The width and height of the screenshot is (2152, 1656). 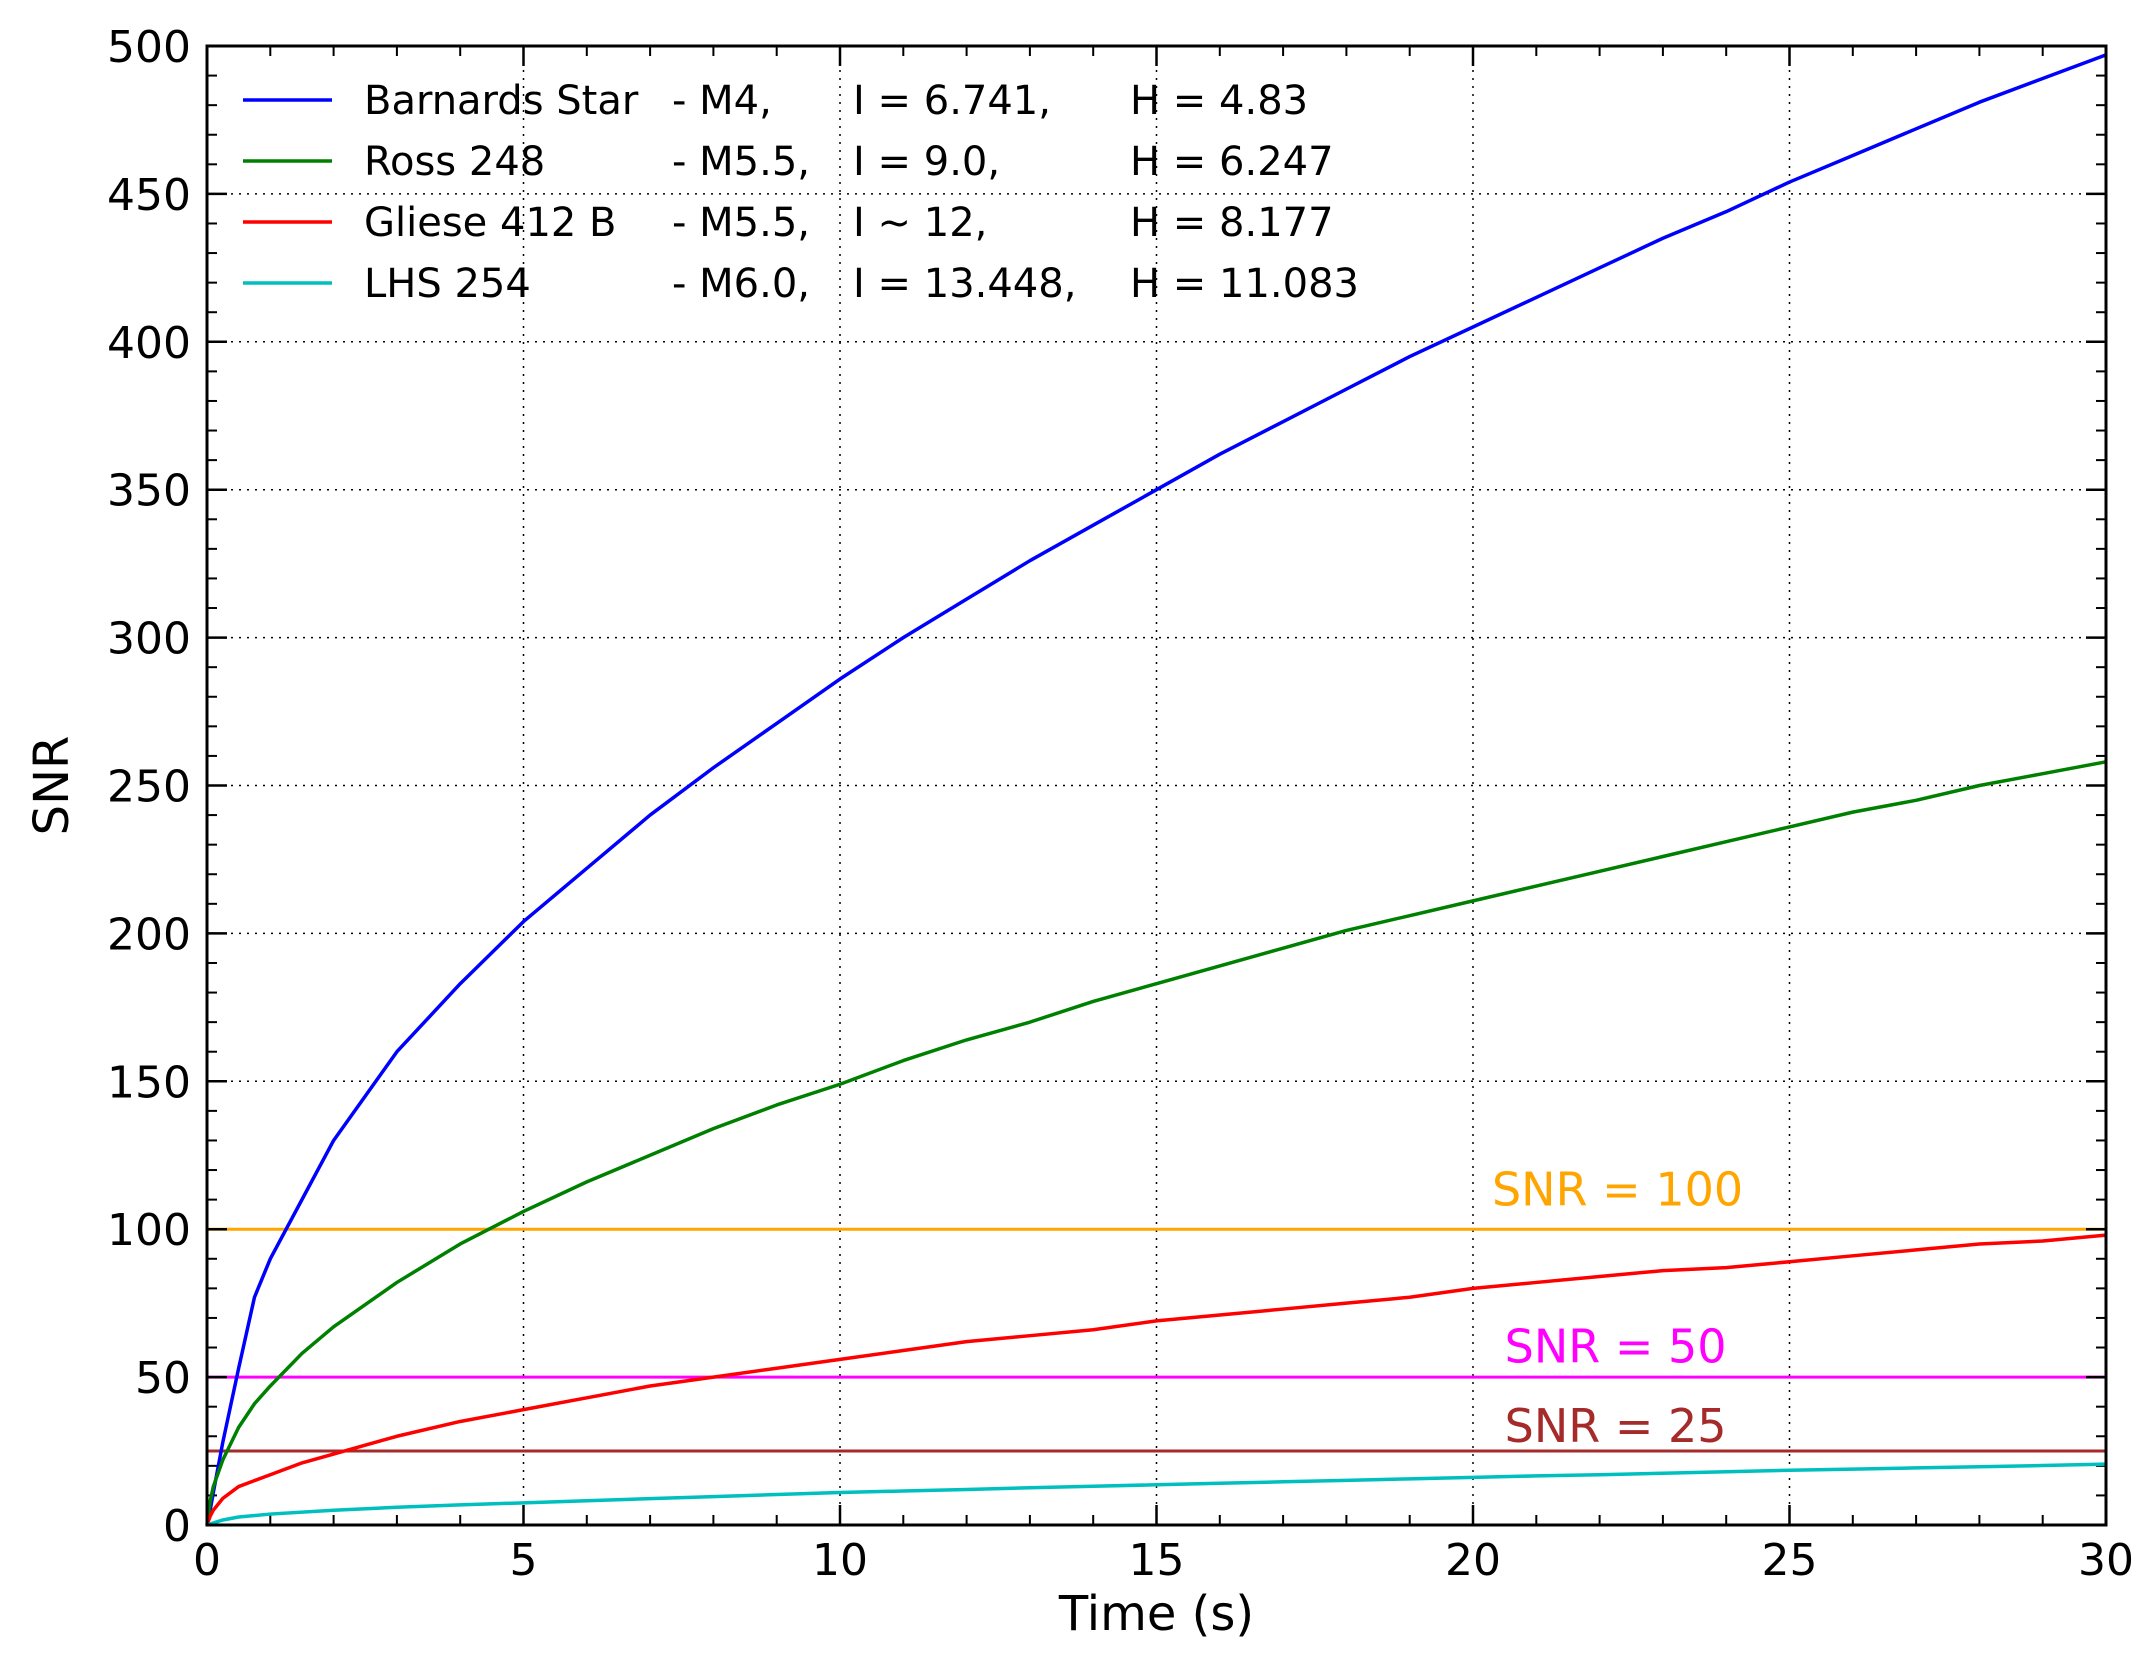 What do you see at coordinates (454, 162) in the screenshot?
I see `legend-label-1-0: Ross 248` at bounding box center [454, 162].